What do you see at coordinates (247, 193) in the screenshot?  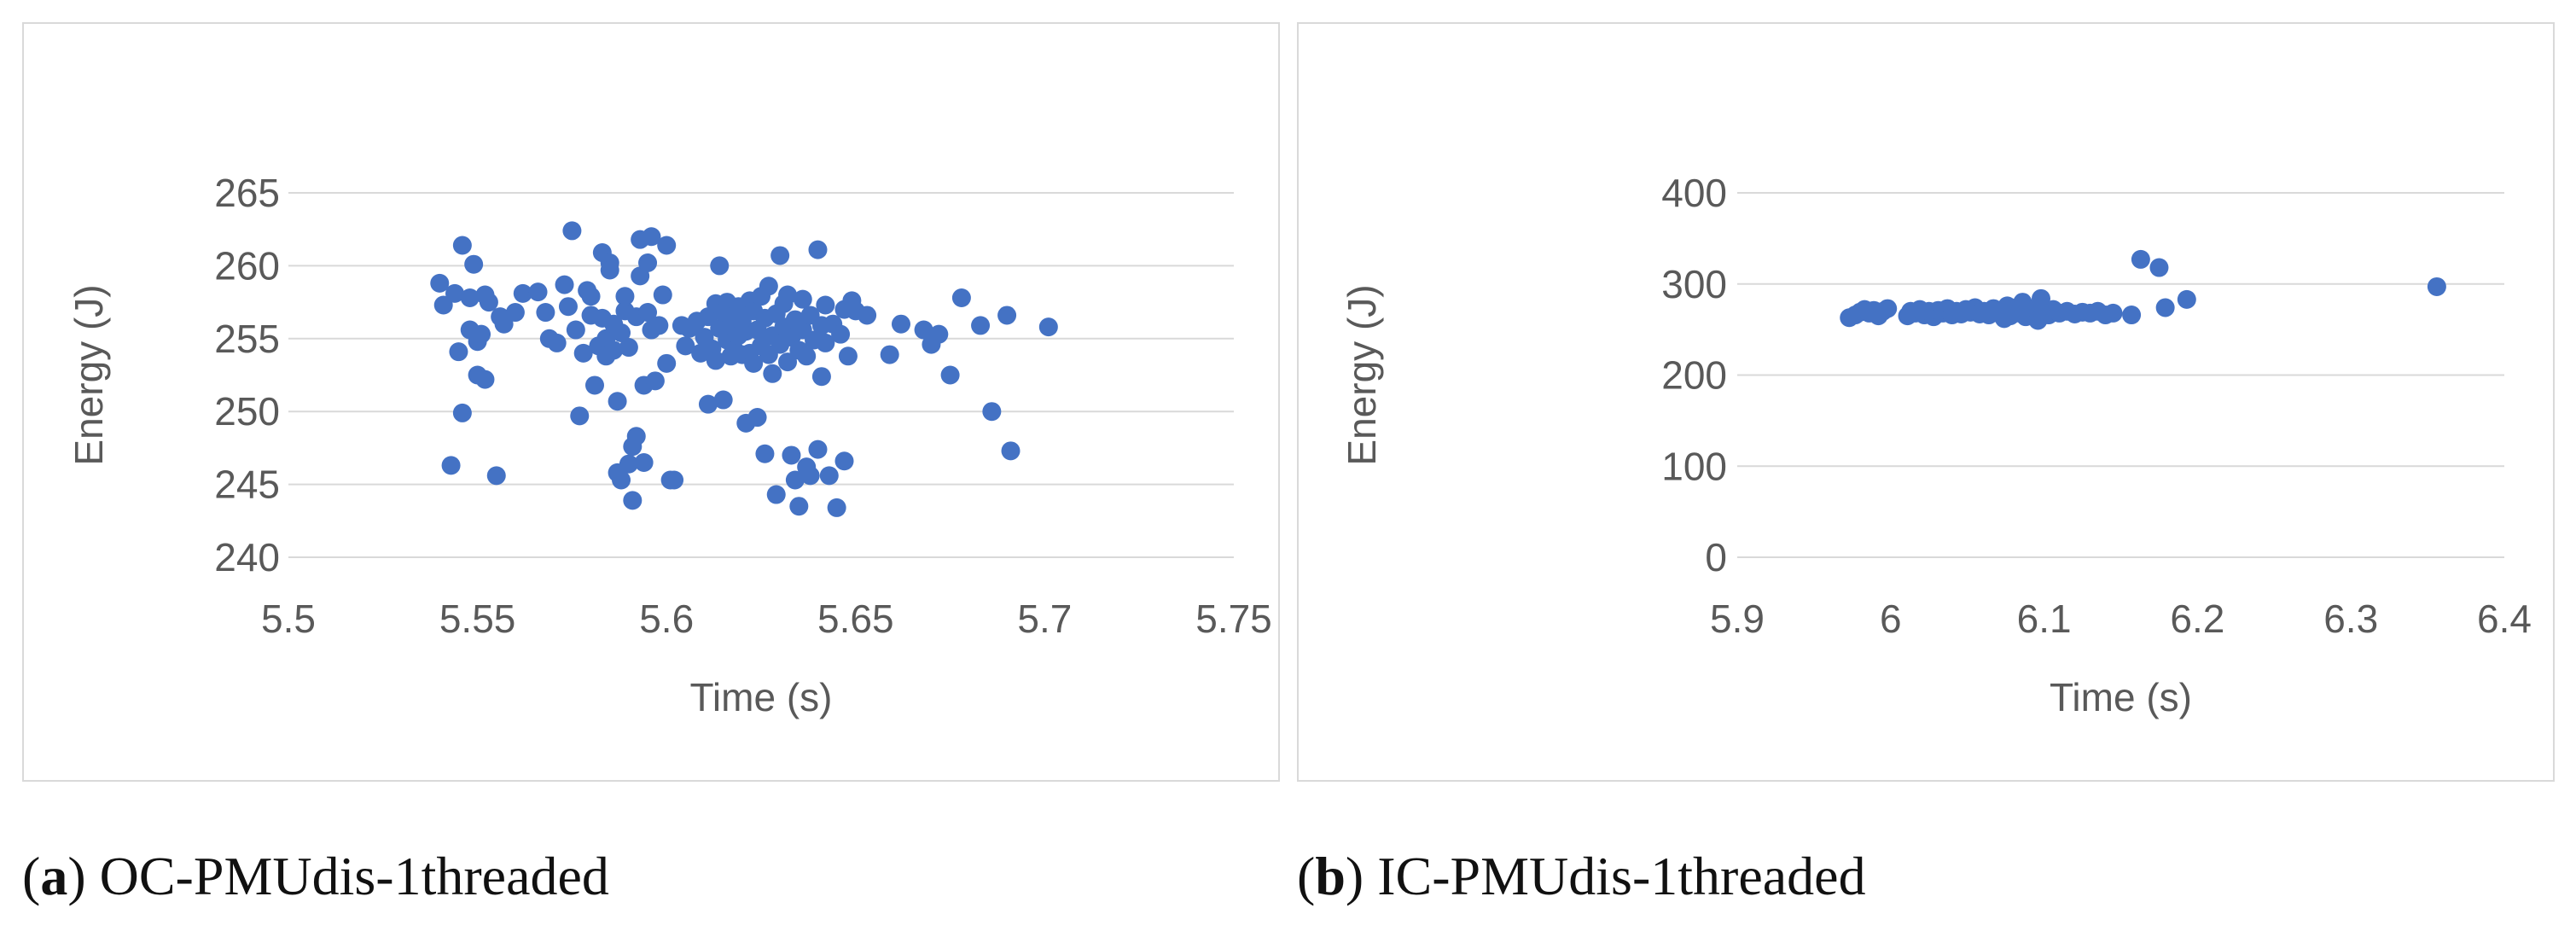 I see `y-tick-label-a-5: 265` at bounding box center [247, 193].